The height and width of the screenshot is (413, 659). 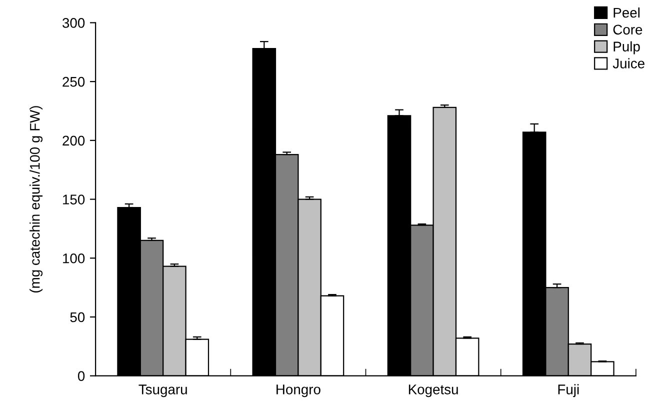 I want to click on y-tick-label: 150, so click(x=74, y=199).